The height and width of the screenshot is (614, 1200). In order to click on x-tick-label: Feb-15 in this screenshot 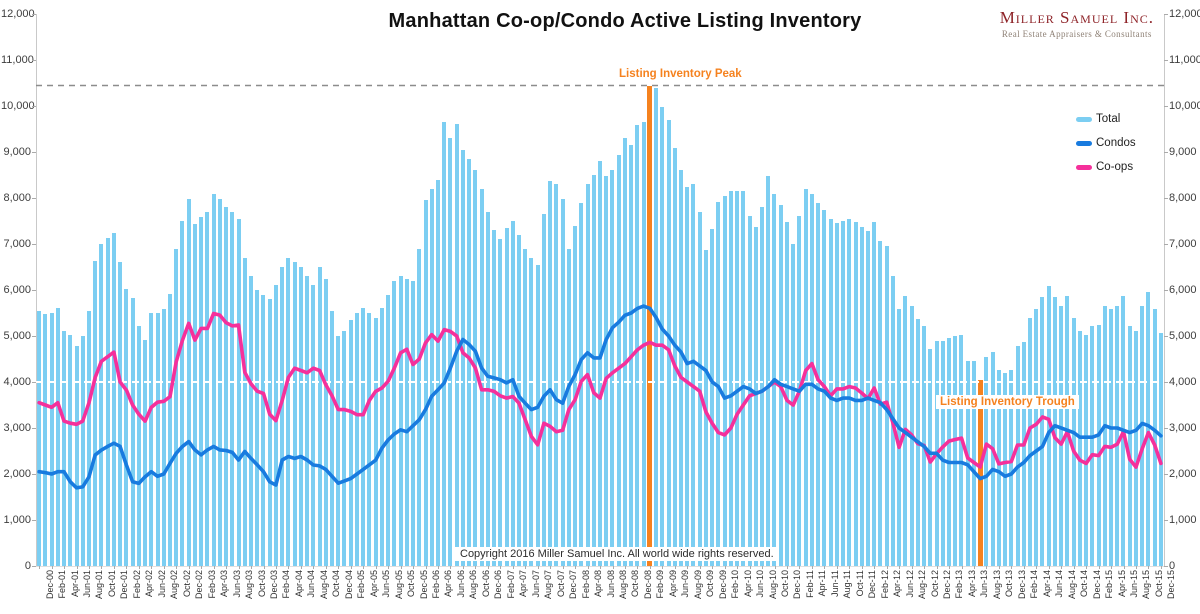, I will do `click(1109, 584)`.